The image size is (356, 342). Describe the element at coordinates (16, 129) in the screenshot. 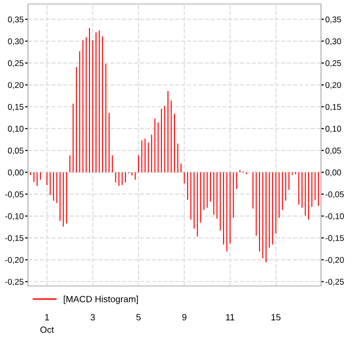

I see `y-tick-label: 0,10` at that location.